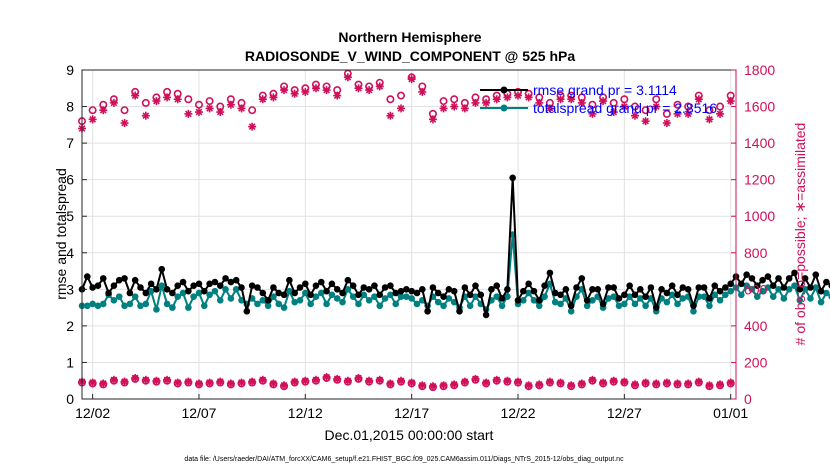 Image resolution: width=830 pixels, height=475 pixels. What do you see at coordinates (756, 289) in the screenshot?
I see `right-tick-label: 600` at bounding box center [756, 289].